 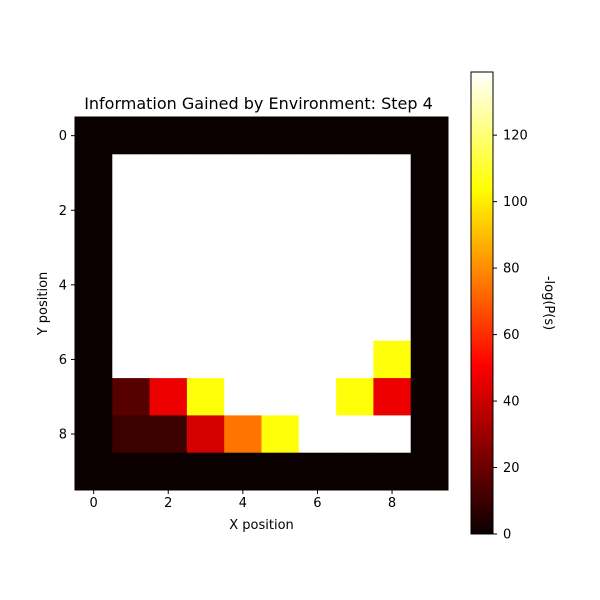 I want to click on x-tick-label: 4, so click(x=243, y=503).